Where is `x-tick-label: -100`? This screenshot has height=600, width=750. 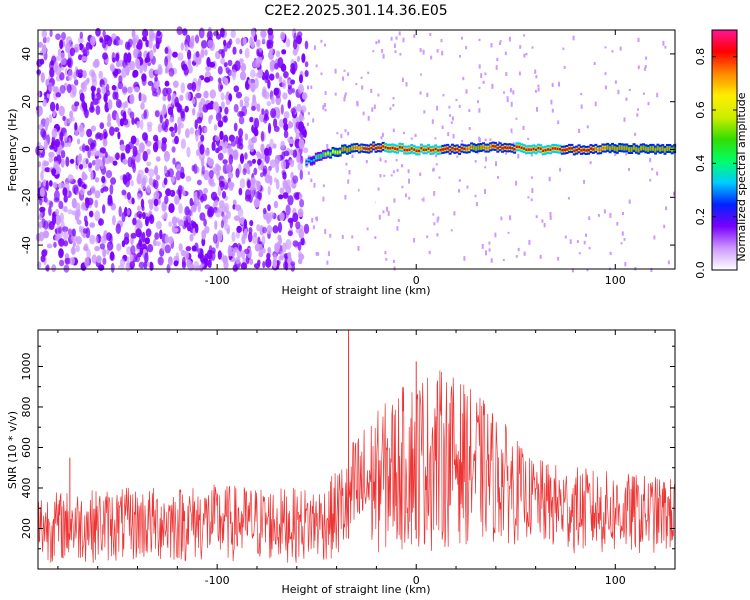 x-tick-label: -100 is located at coordinates (217, 580).